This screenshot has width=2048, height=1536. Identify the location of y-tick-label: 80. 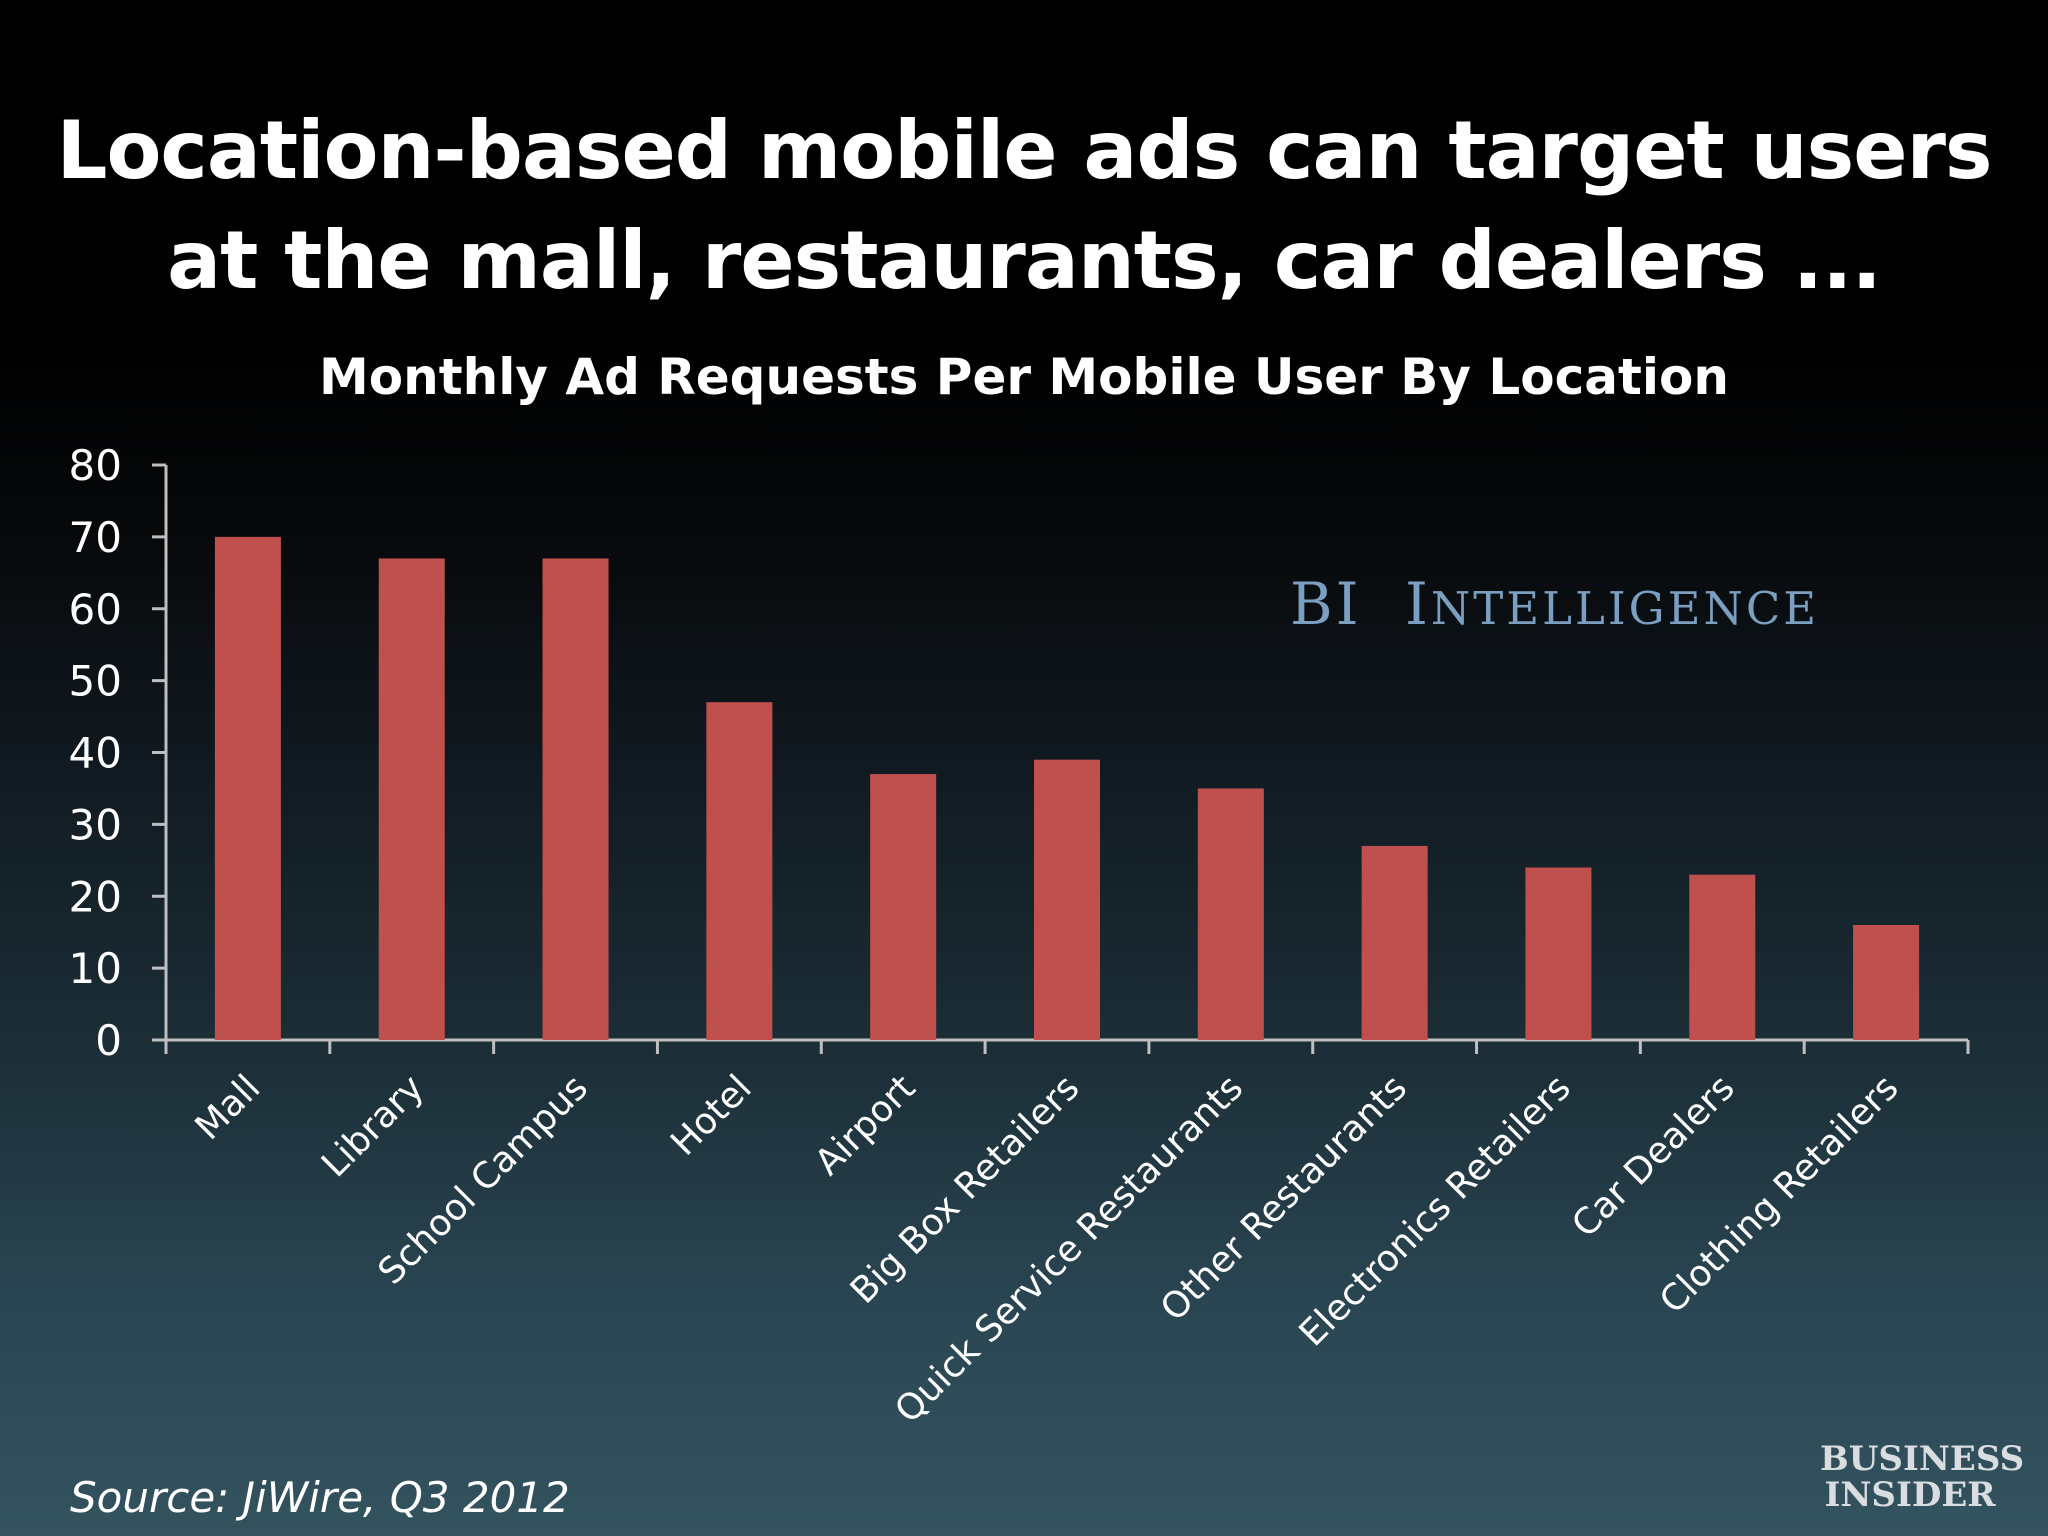
(95, 465).